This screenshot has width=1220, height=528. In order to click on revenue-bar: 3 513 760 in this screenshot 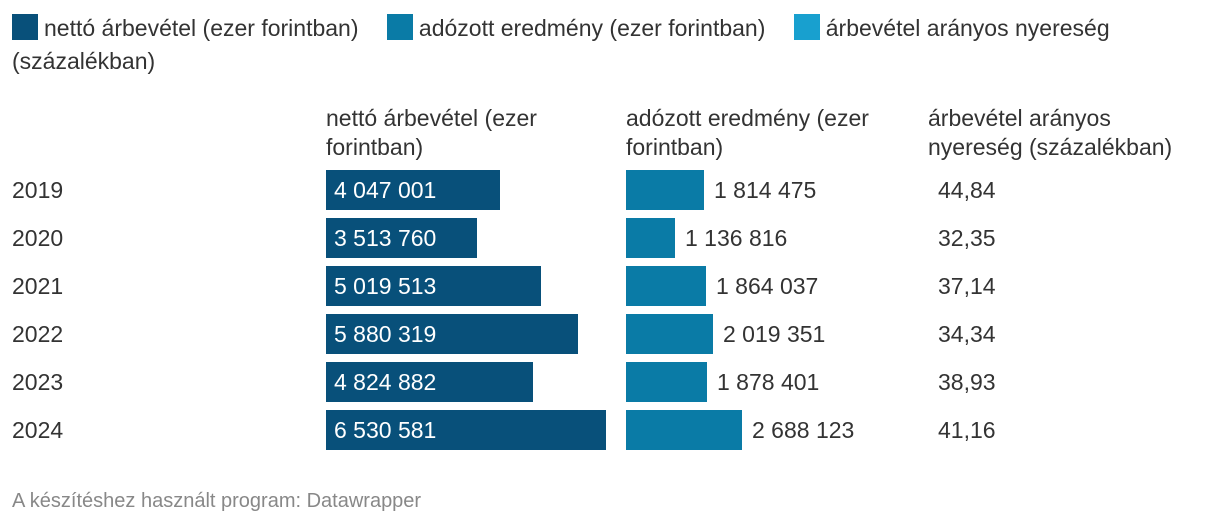, I will do `click(401, 238)`.